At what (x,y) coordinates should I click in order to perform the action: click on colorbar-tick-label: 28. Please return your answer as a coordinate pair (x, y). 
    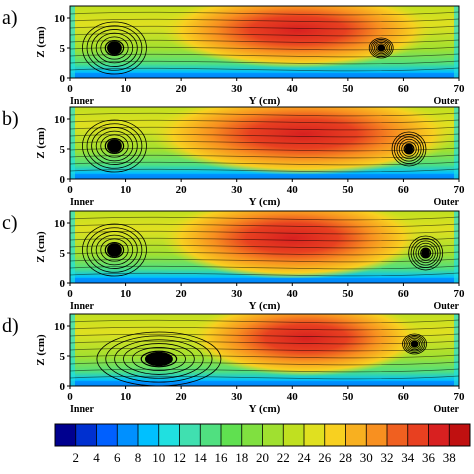
    Looking at the image, I should click on (345, 457).